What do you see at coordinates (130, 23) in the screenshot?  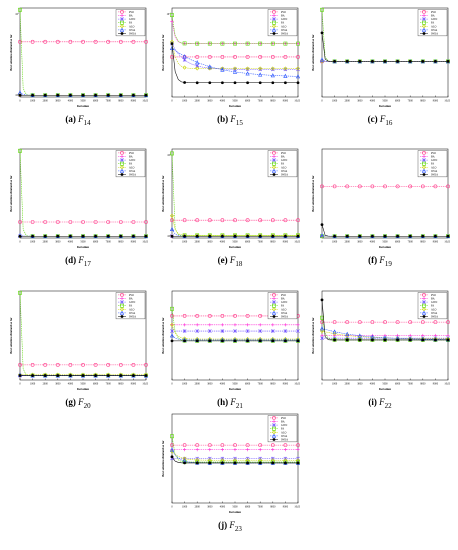 I see `legend-label: FA` at bounding box center [130, 23].